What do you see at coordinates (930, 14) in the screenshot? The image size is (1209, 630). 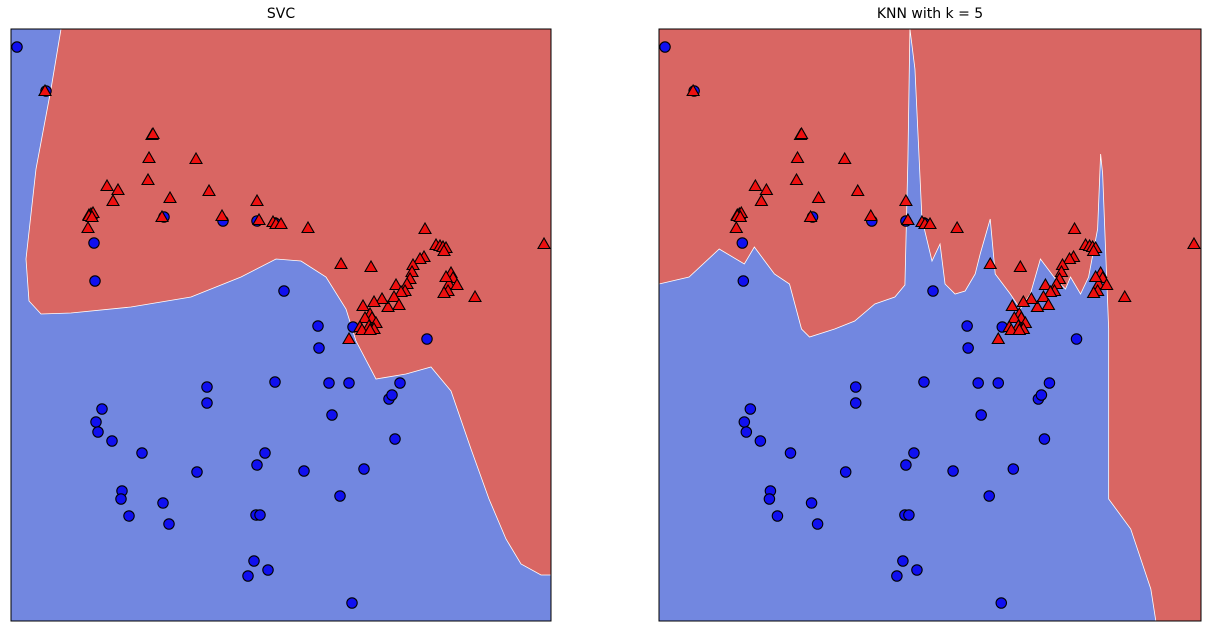 I see `knn-plot-title: KNN with k = 5` at bounding box center [930, 14].